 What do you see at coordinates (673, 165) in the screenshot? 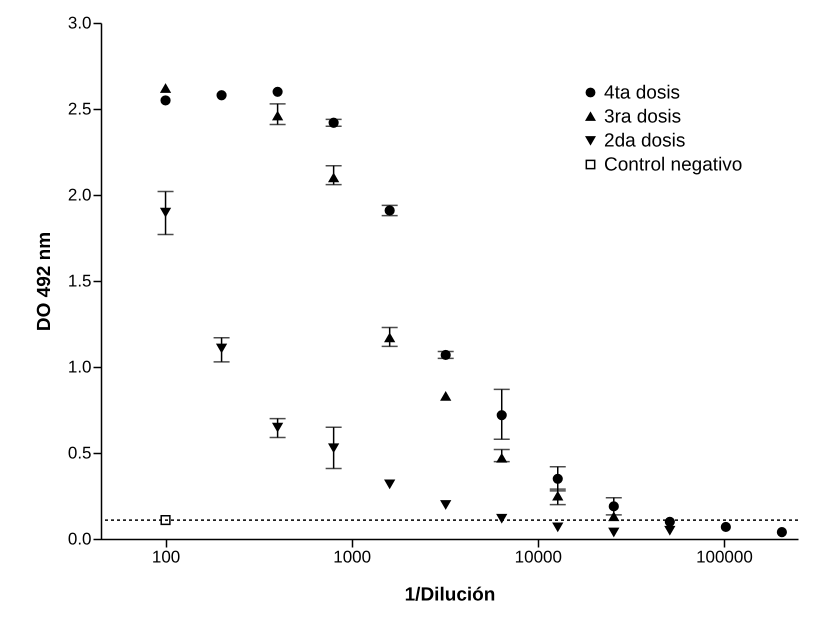
I see `legend-label: Control negativo` at bounding box center [673, 165].